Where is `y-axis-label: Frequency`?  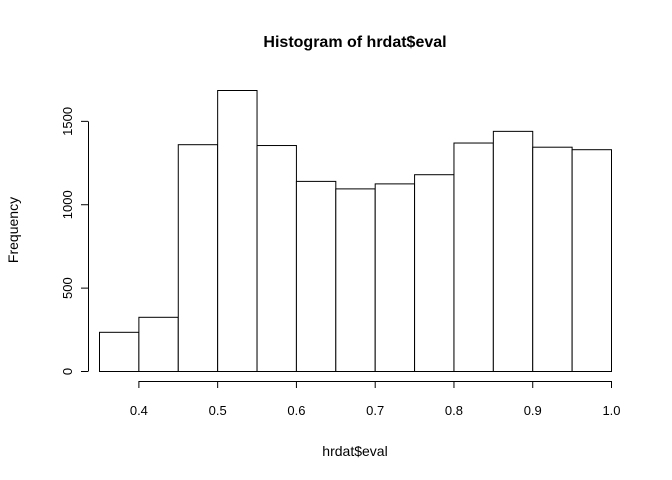 y-axis-label: Frequency is located at coordinates (13, 230).